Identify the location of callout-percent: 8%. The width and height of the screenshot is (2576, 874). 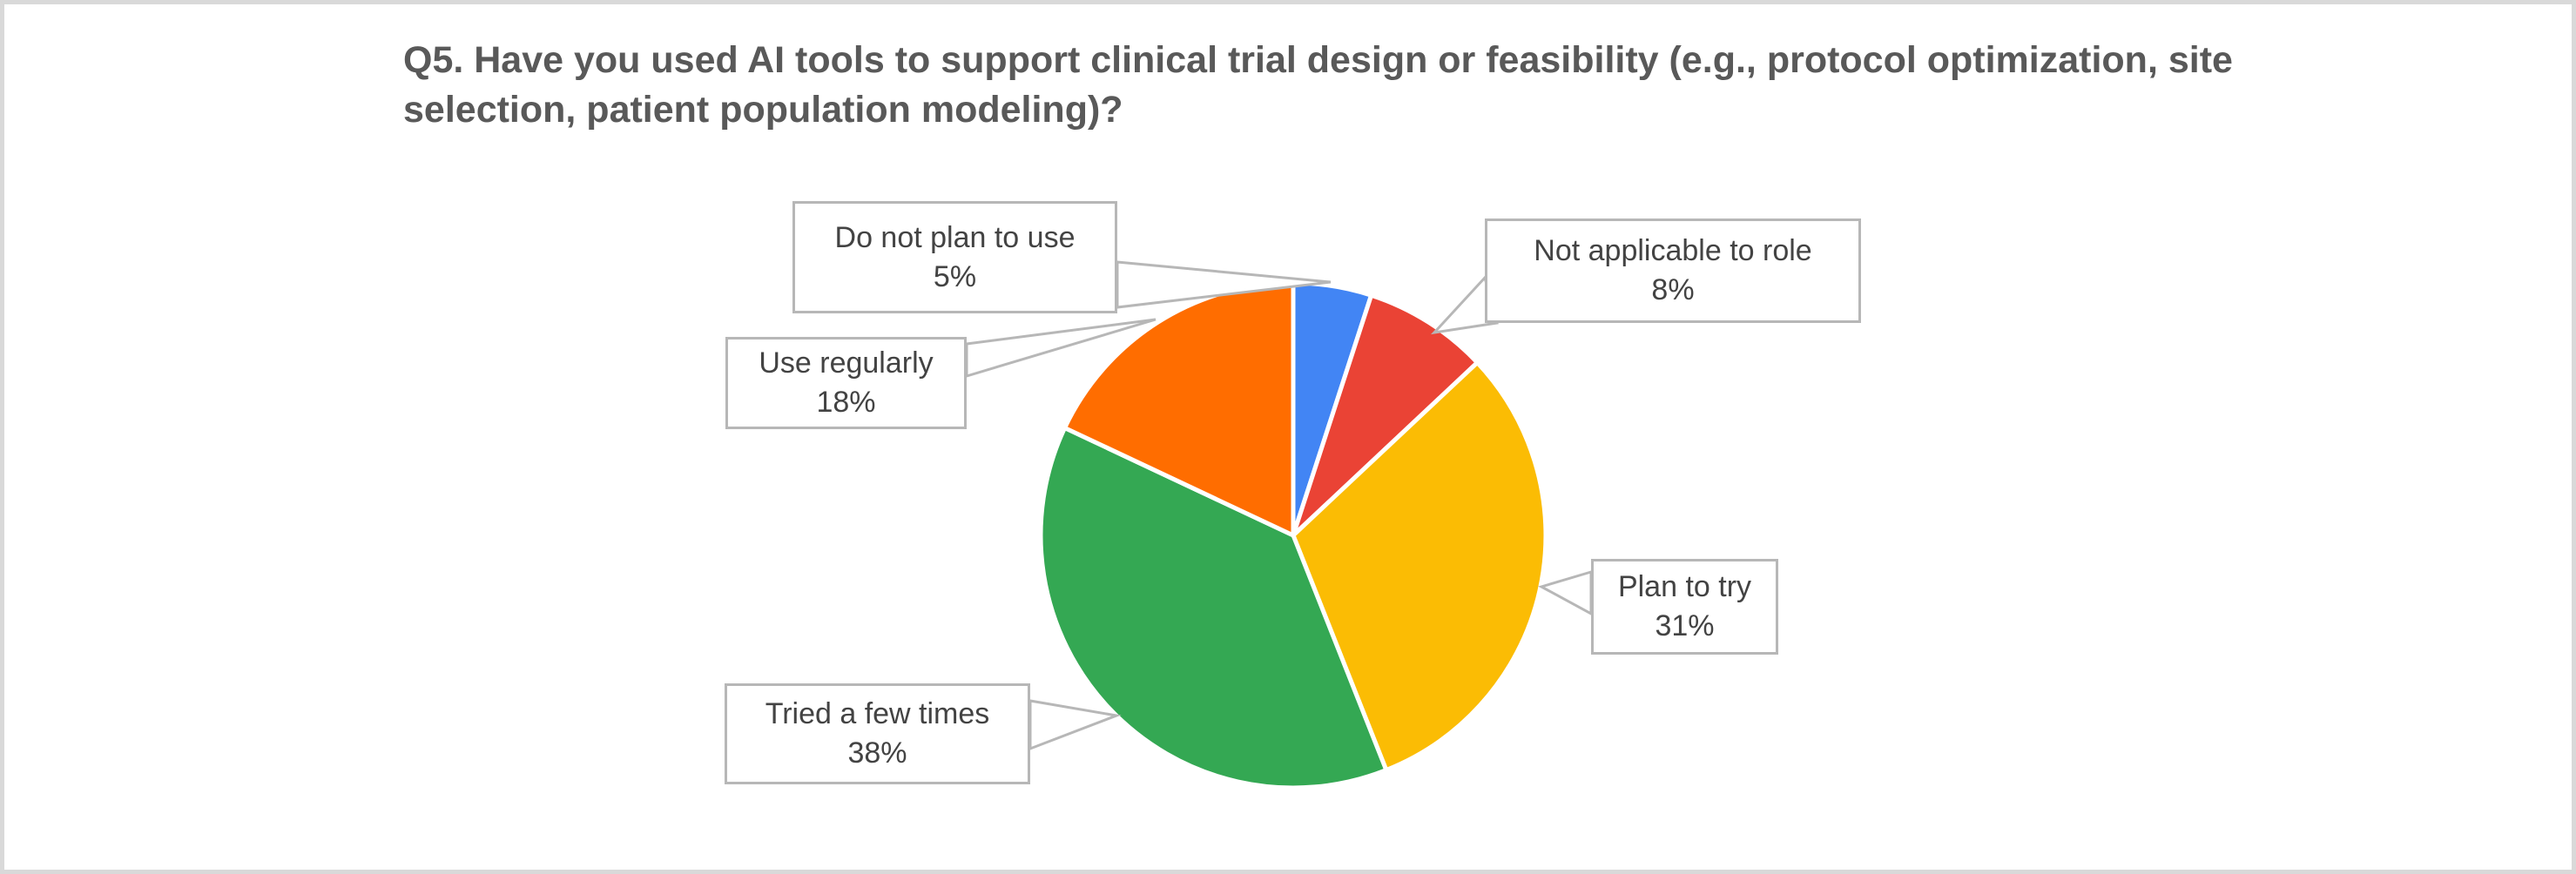
(1673, 290).